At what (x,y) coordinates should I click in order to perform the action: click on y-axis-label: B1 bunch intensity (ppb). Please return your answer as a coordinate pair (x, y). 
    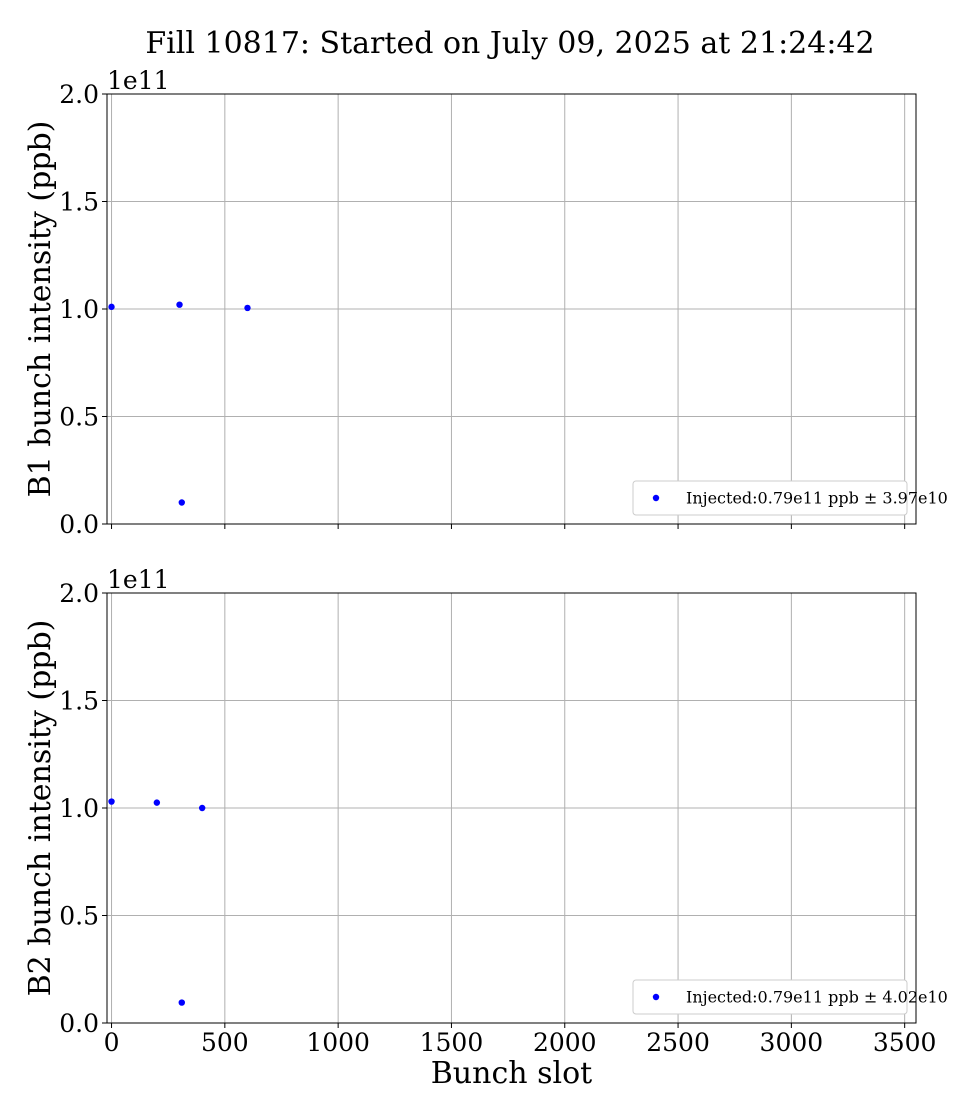
    Looking at the image, I should click on (40, 309).